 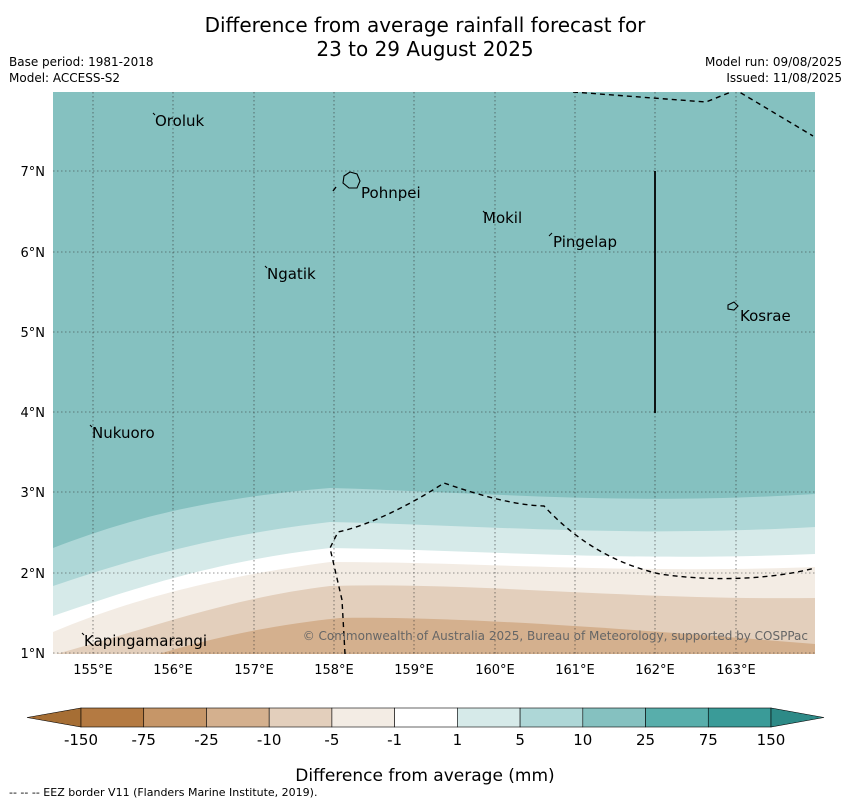 I want to click on colorbar-tick-label: -150, so click(x=81, y=740).